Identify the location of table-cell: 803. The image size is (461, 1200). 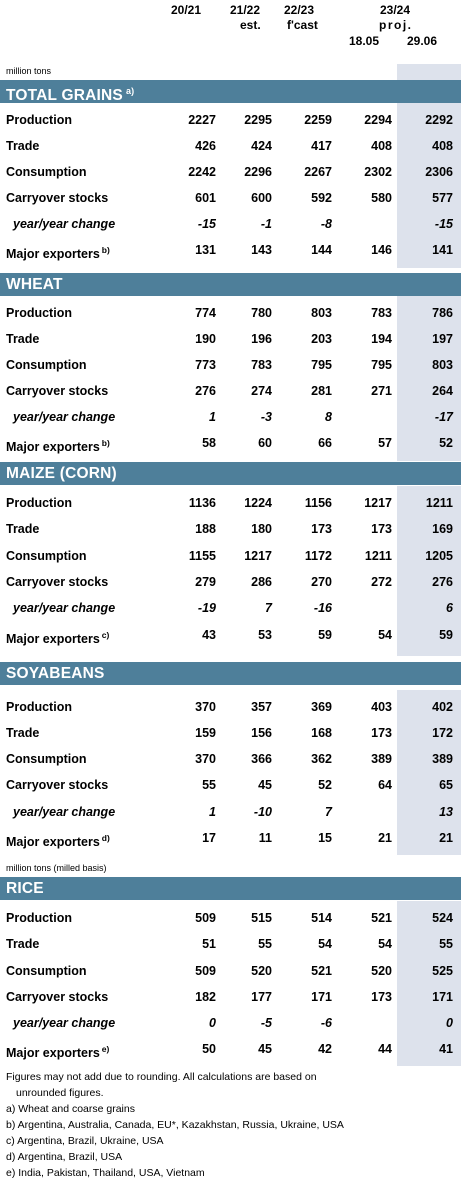
(321, 313).